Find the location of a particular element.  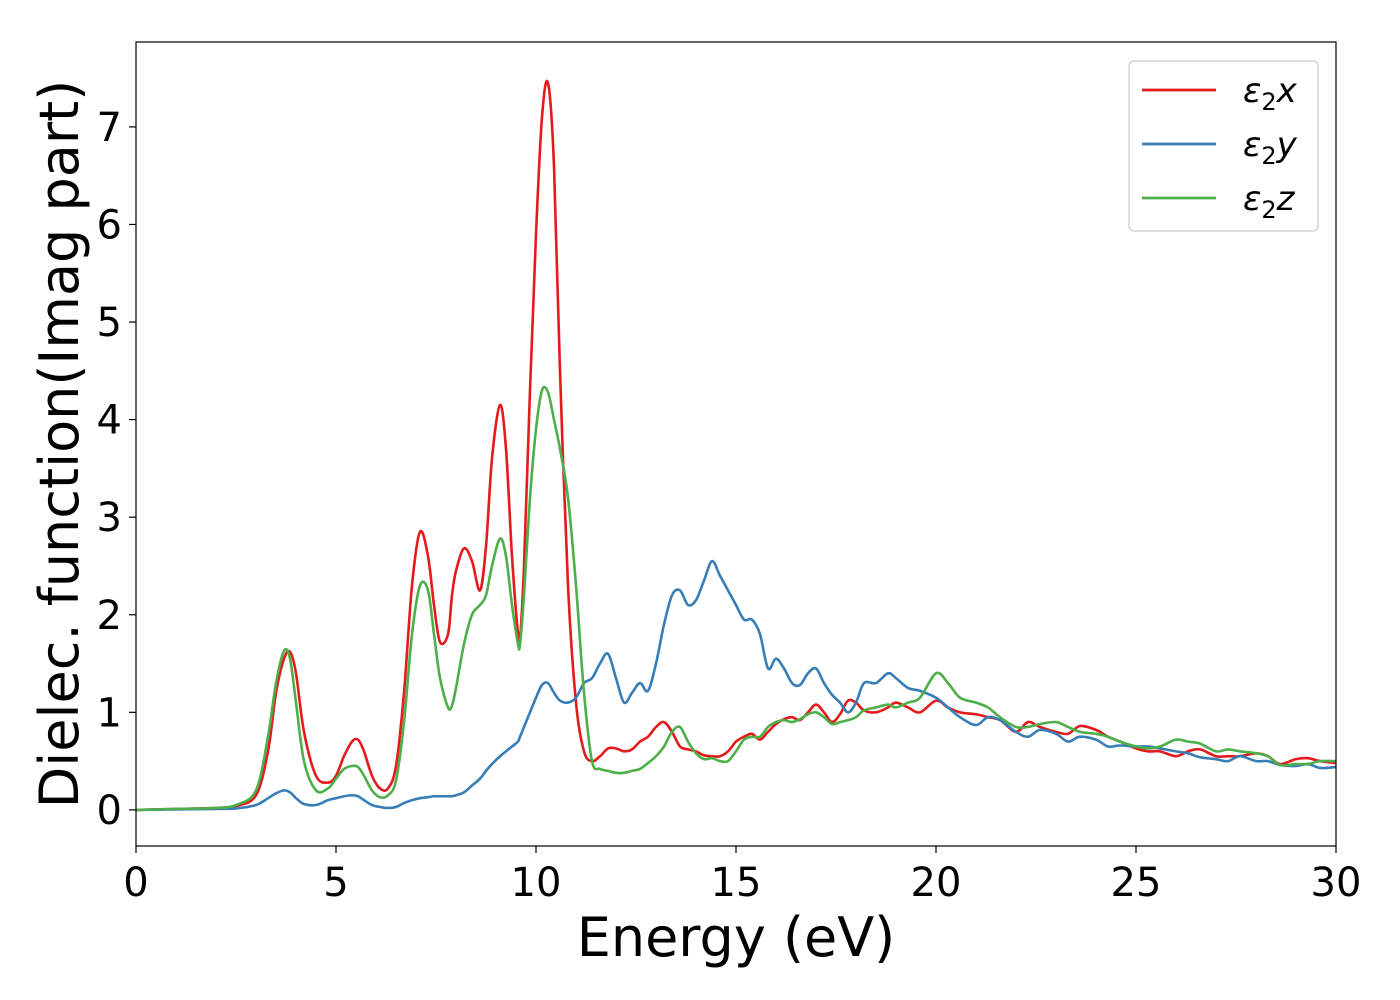

legend: ε2x ε2y ε2z is located at coordinates (1223, 146).